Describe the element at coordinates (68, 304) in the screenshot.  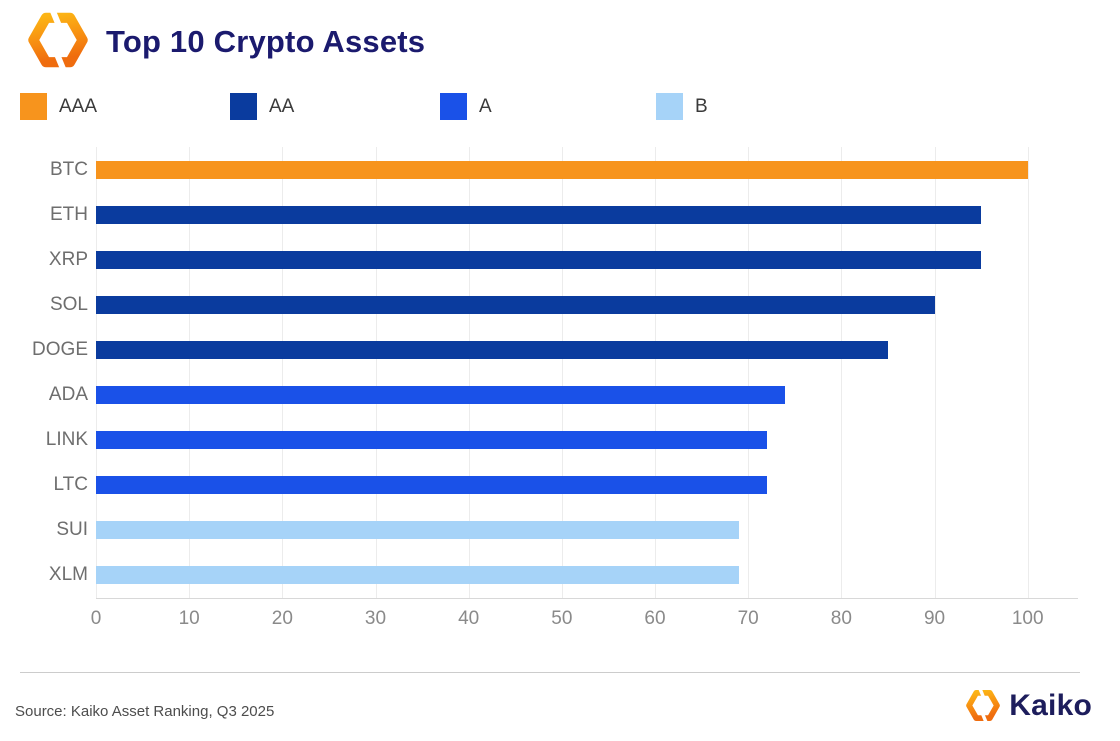
I see `y-label-sol: SOL` at that location.